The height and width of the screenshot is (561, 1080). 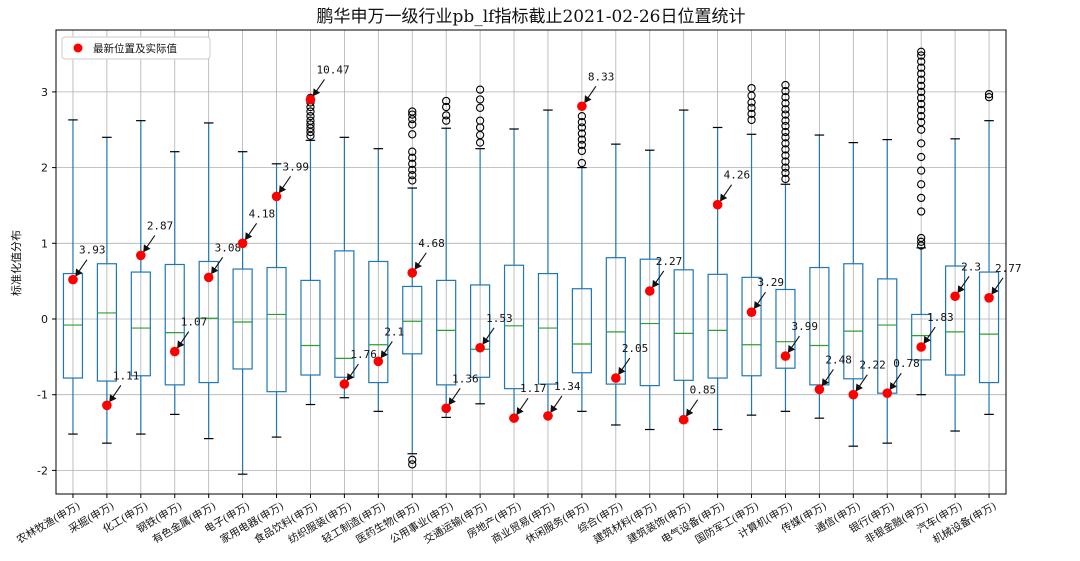 What do you see at coordinates (42, 395) in the screenshot?
I see `y-tick-label: -1` at bounding box center [42, 395].